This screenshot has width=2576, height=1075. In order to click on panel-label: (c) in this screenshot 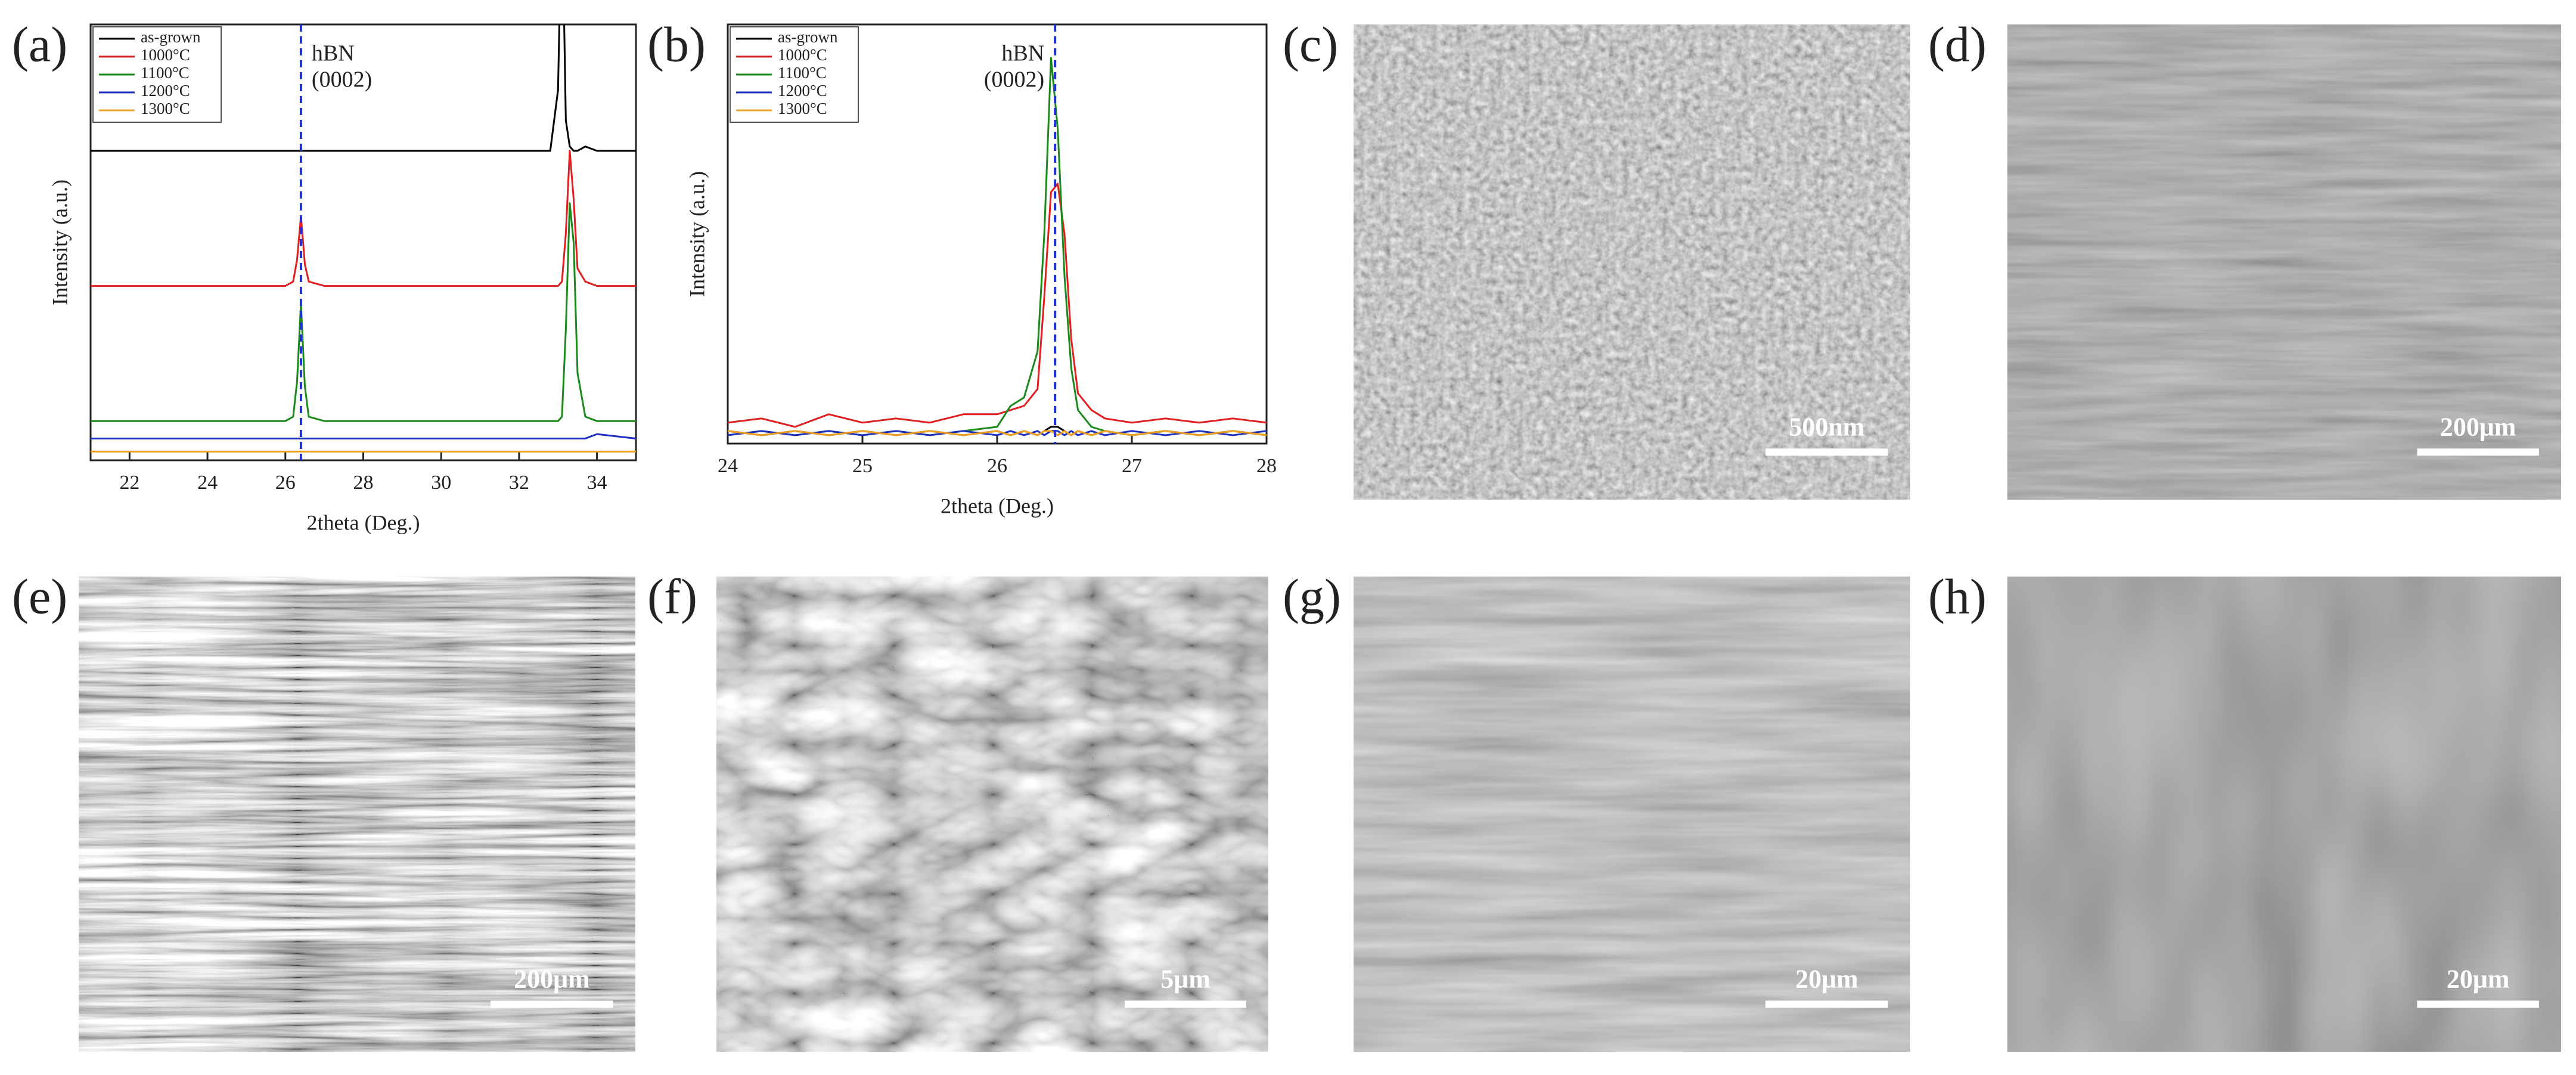, I will do `click(1310, 44)`.